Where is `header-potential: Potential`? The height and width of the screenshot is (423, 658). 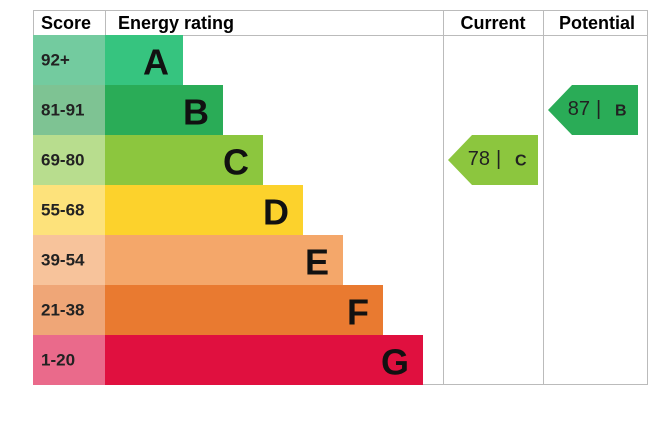
header-potential: Potential is located at coordinates (597, 23).